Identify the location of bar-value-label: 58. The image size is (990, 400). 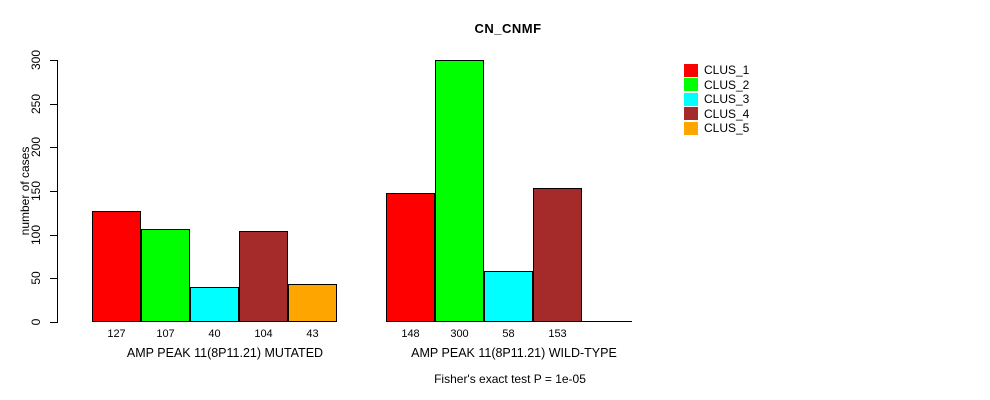
(508, 334).